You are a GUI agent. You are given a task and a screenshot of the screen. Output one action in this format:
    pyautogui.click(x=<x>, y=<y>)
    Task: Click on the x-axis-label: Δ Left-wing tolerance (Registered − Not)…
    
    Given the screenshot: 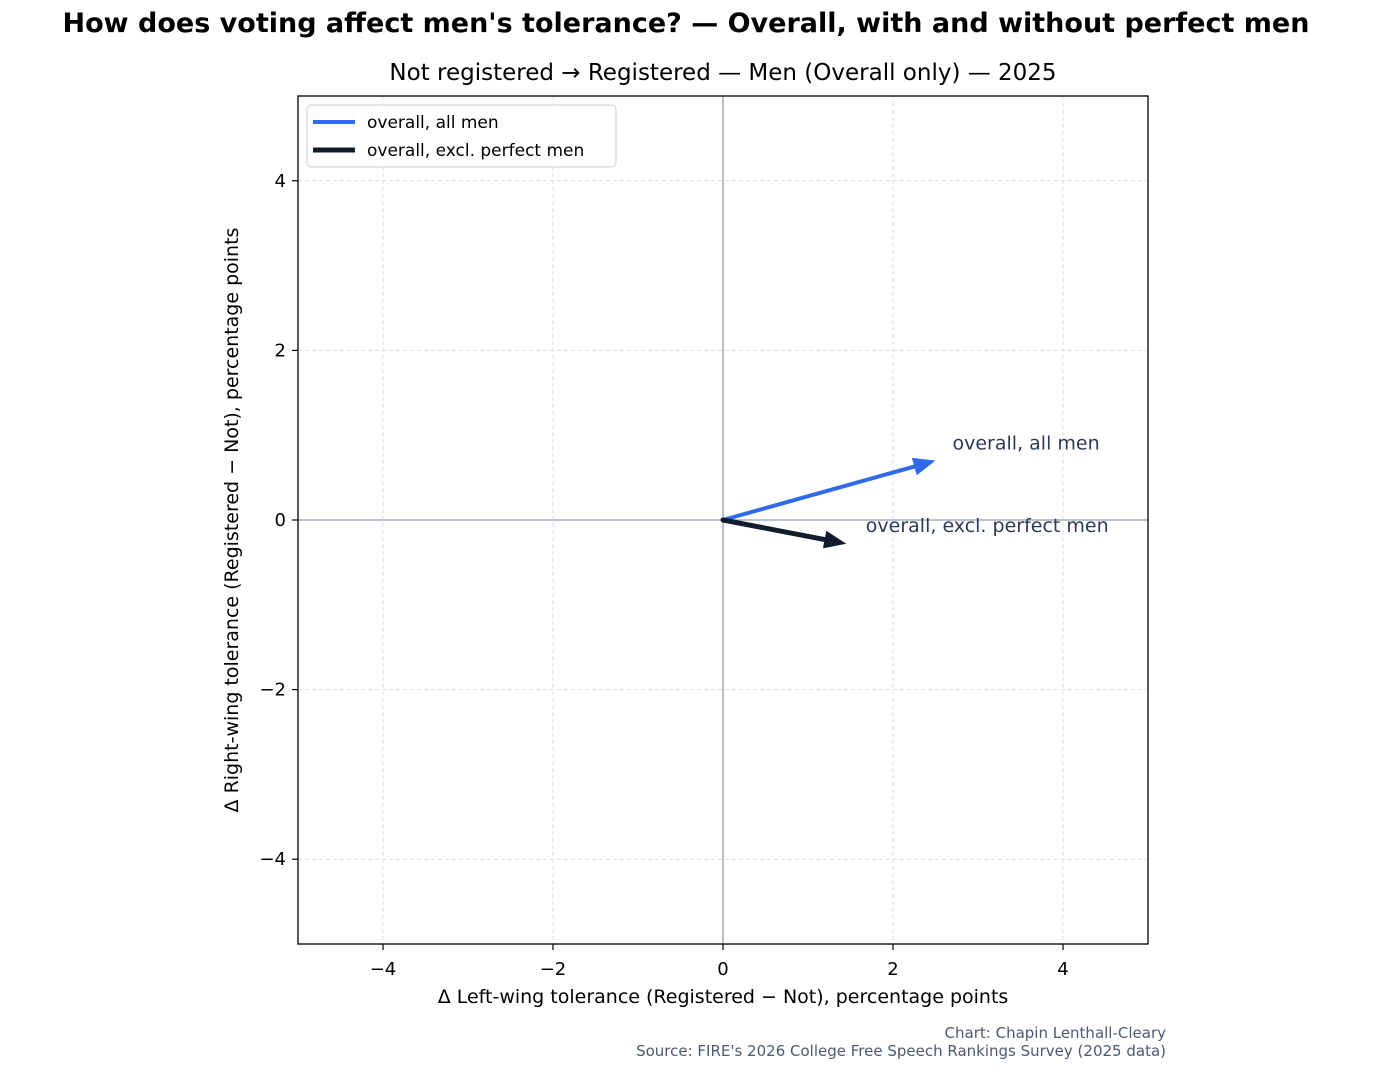 What is the action you would take?
    pyautogui.click(x=723, y=997)
    